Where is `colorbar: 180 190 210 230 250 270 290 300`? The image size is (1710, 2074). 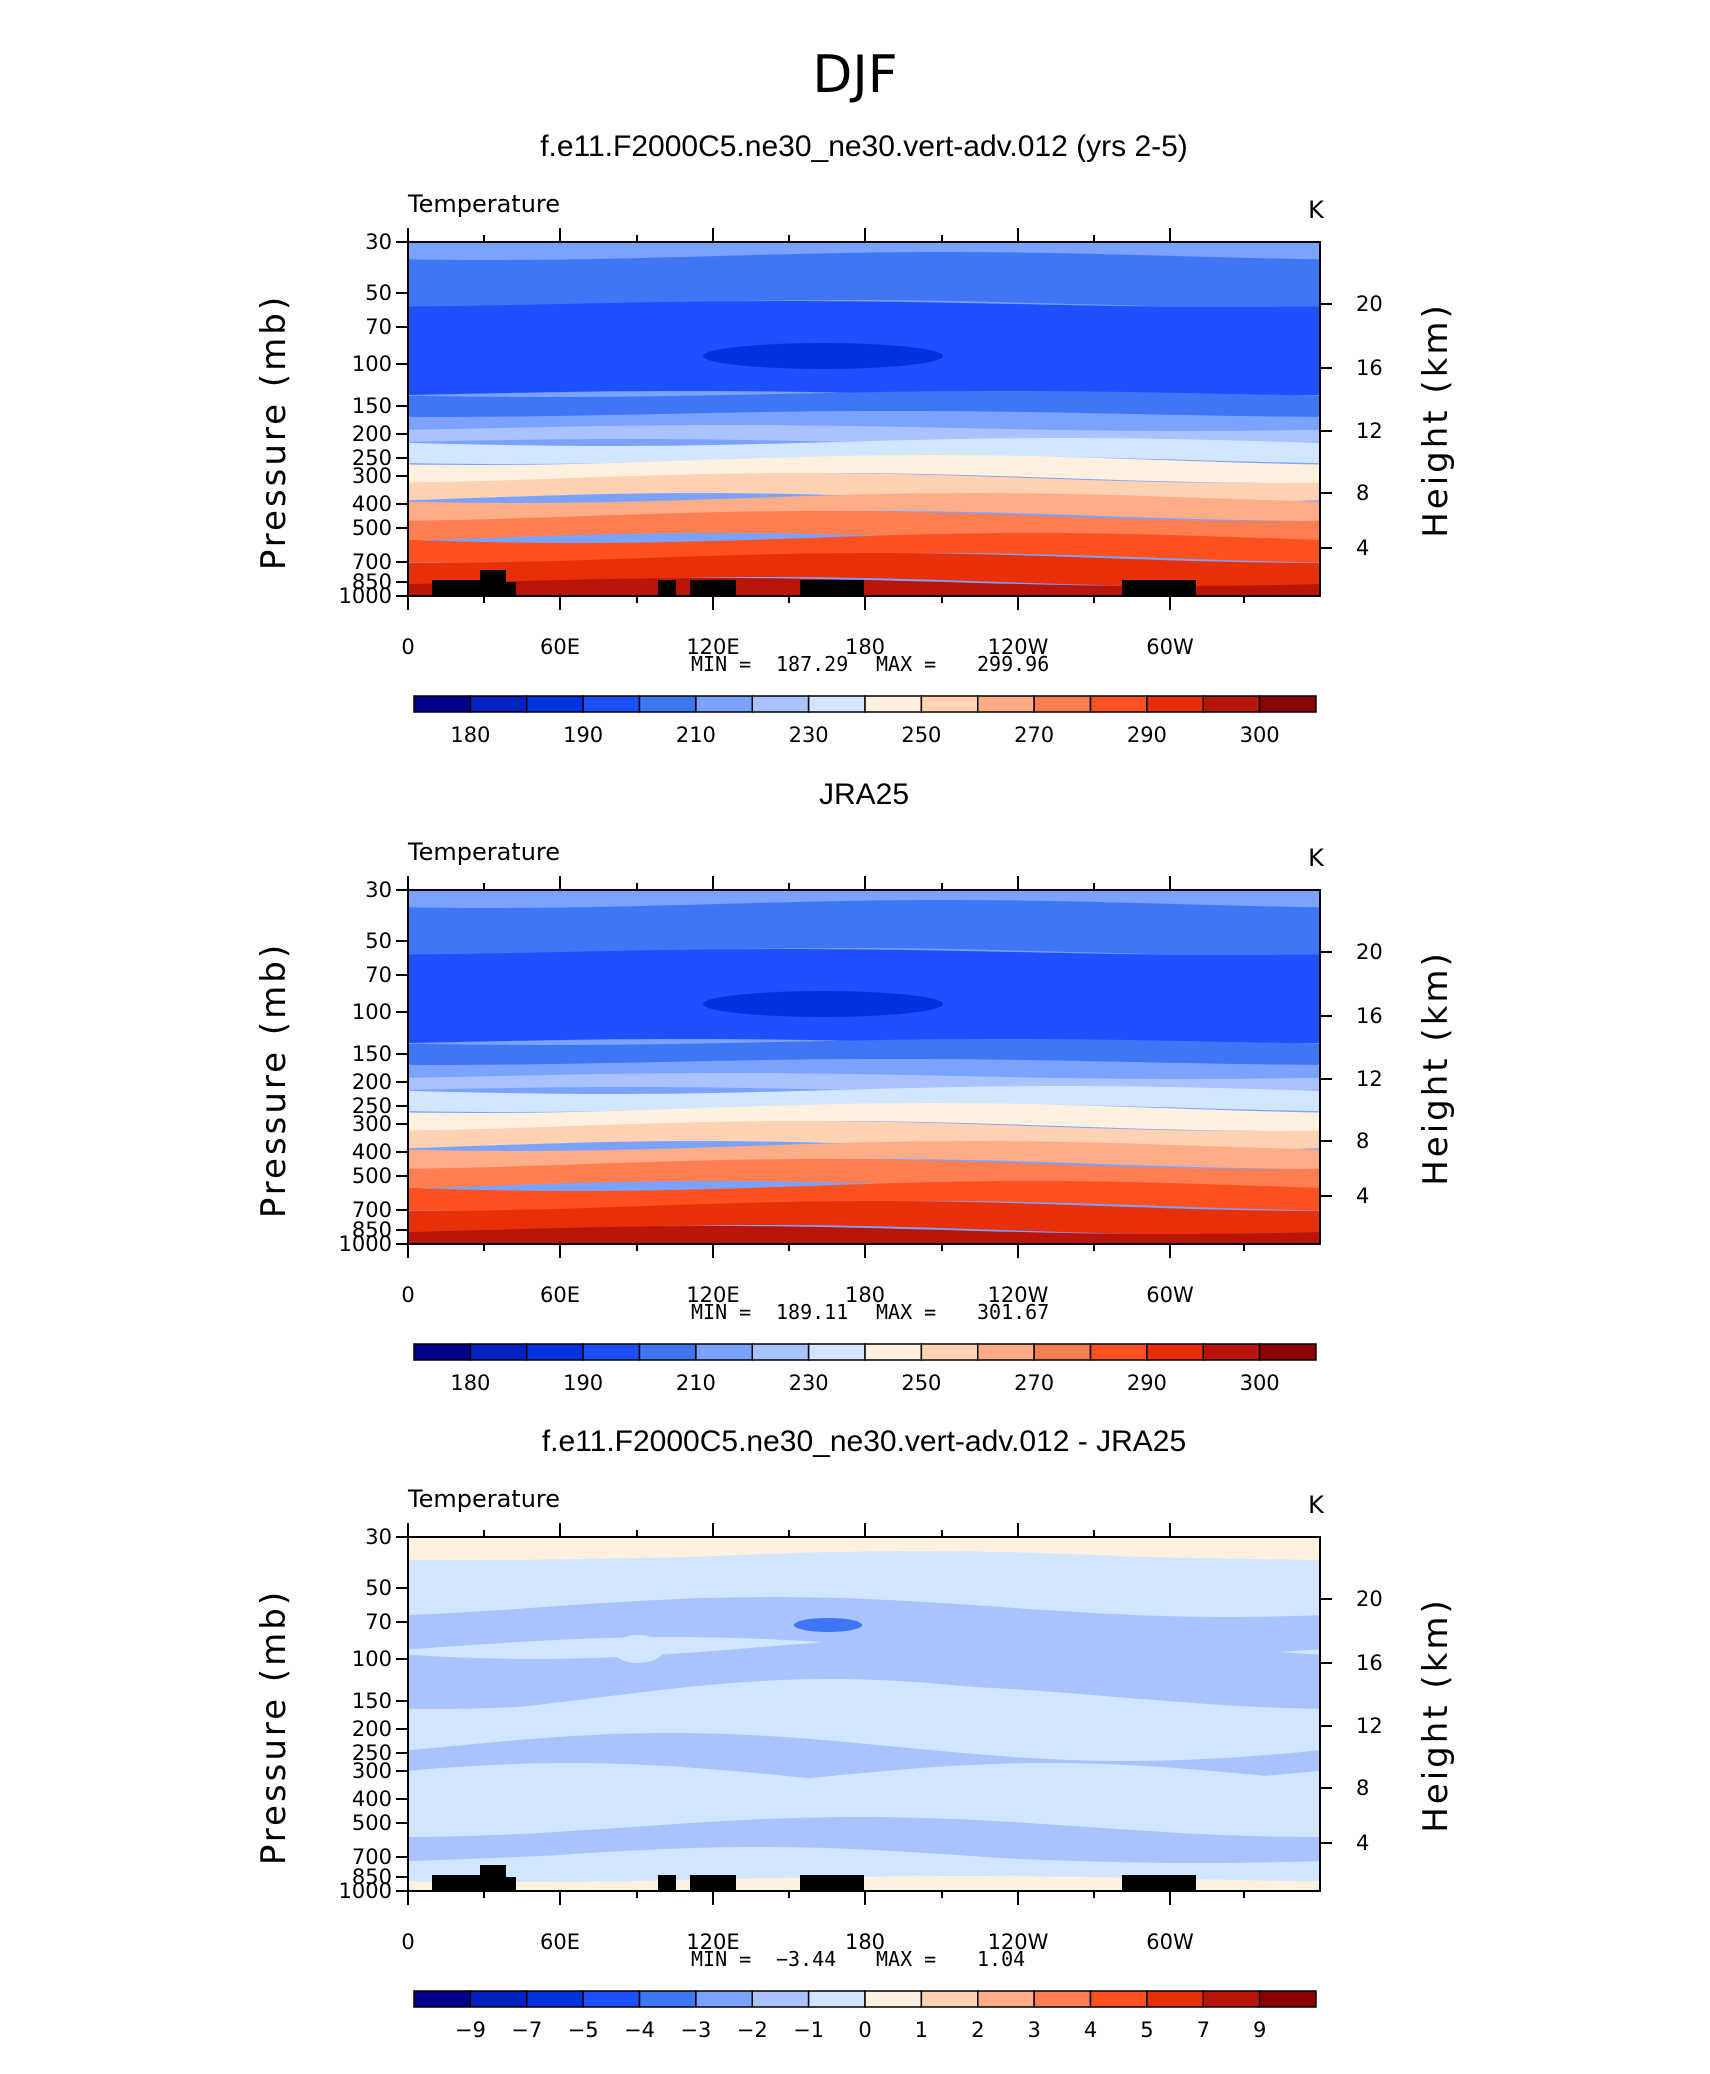 colorbar: 180 190 210 230 250 270 290 300 is located at coordinates (865, 721).